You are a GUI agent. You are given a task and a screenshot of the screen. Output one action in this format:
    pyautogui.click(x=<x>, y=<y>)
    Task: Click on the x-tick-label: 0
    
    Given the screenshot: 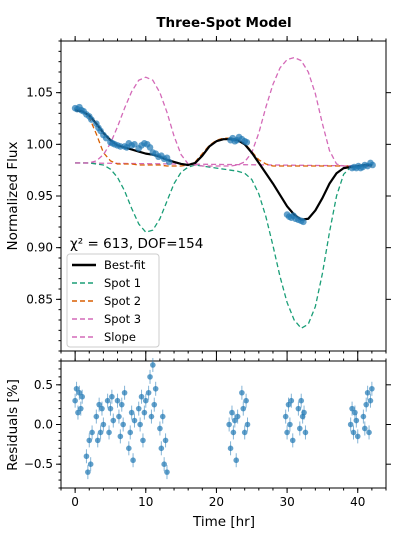 What is the action you would take?
    pyautogui.click(x=75, y=502)
    